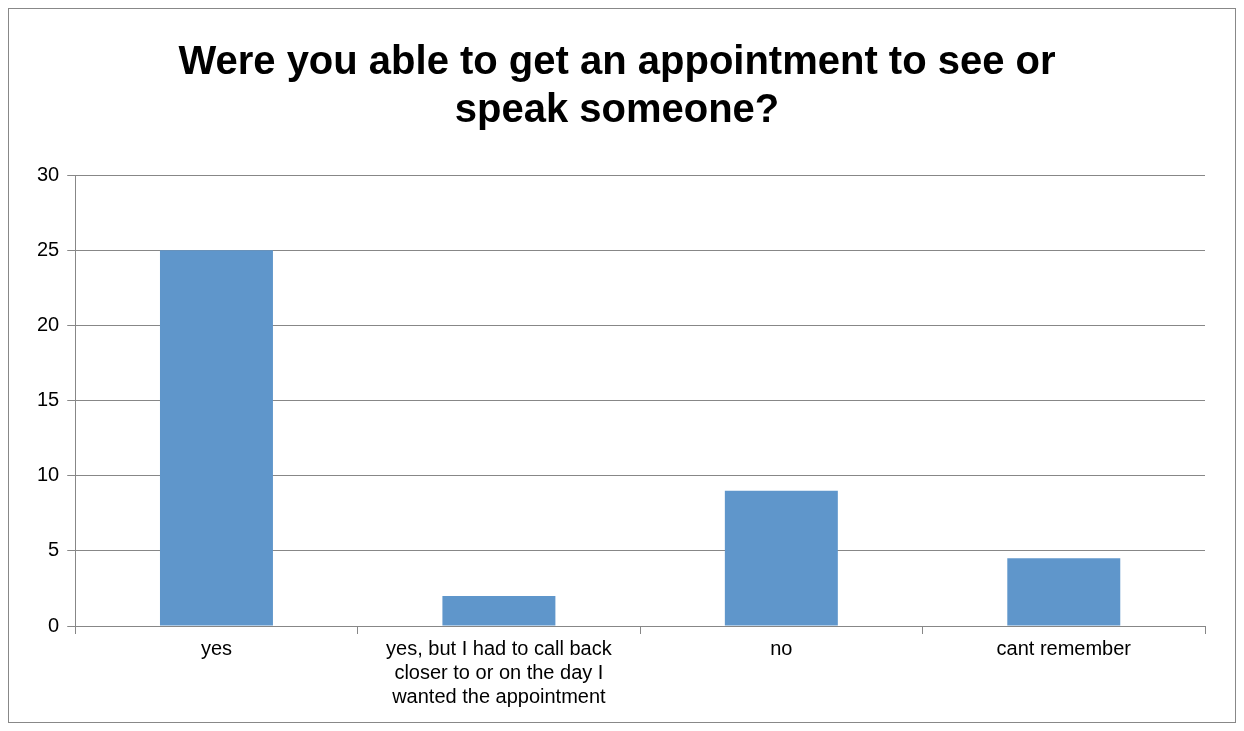 This screenshot has width=1244, height=731. Describe the element at coordinates (1064, 647) in the screenshot. I see `x-tick-label: cant remember` at that location.